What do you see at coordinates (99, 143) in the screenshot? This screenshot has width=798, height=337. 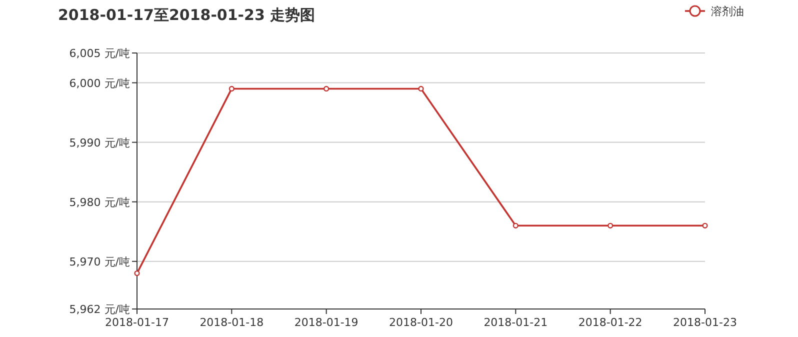 I see `y-tick-label: 5,990 元/吨` at bounding box center [99, 143].